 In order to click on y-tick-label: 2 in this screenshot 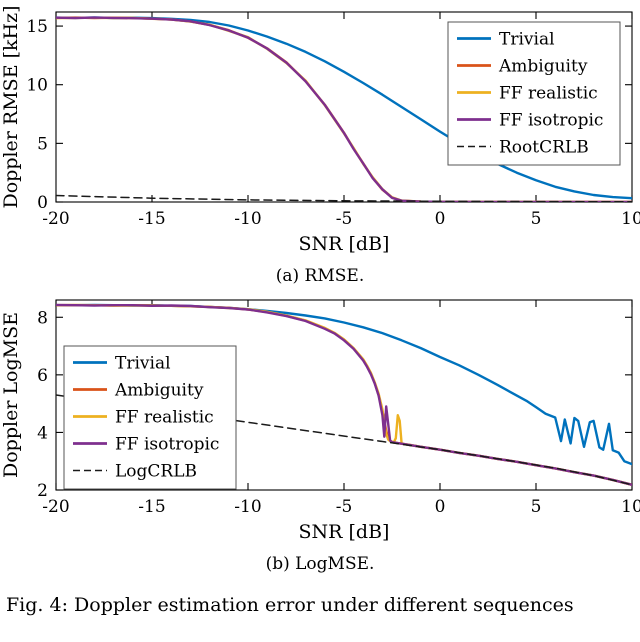, I will do `click(42, 491)`.